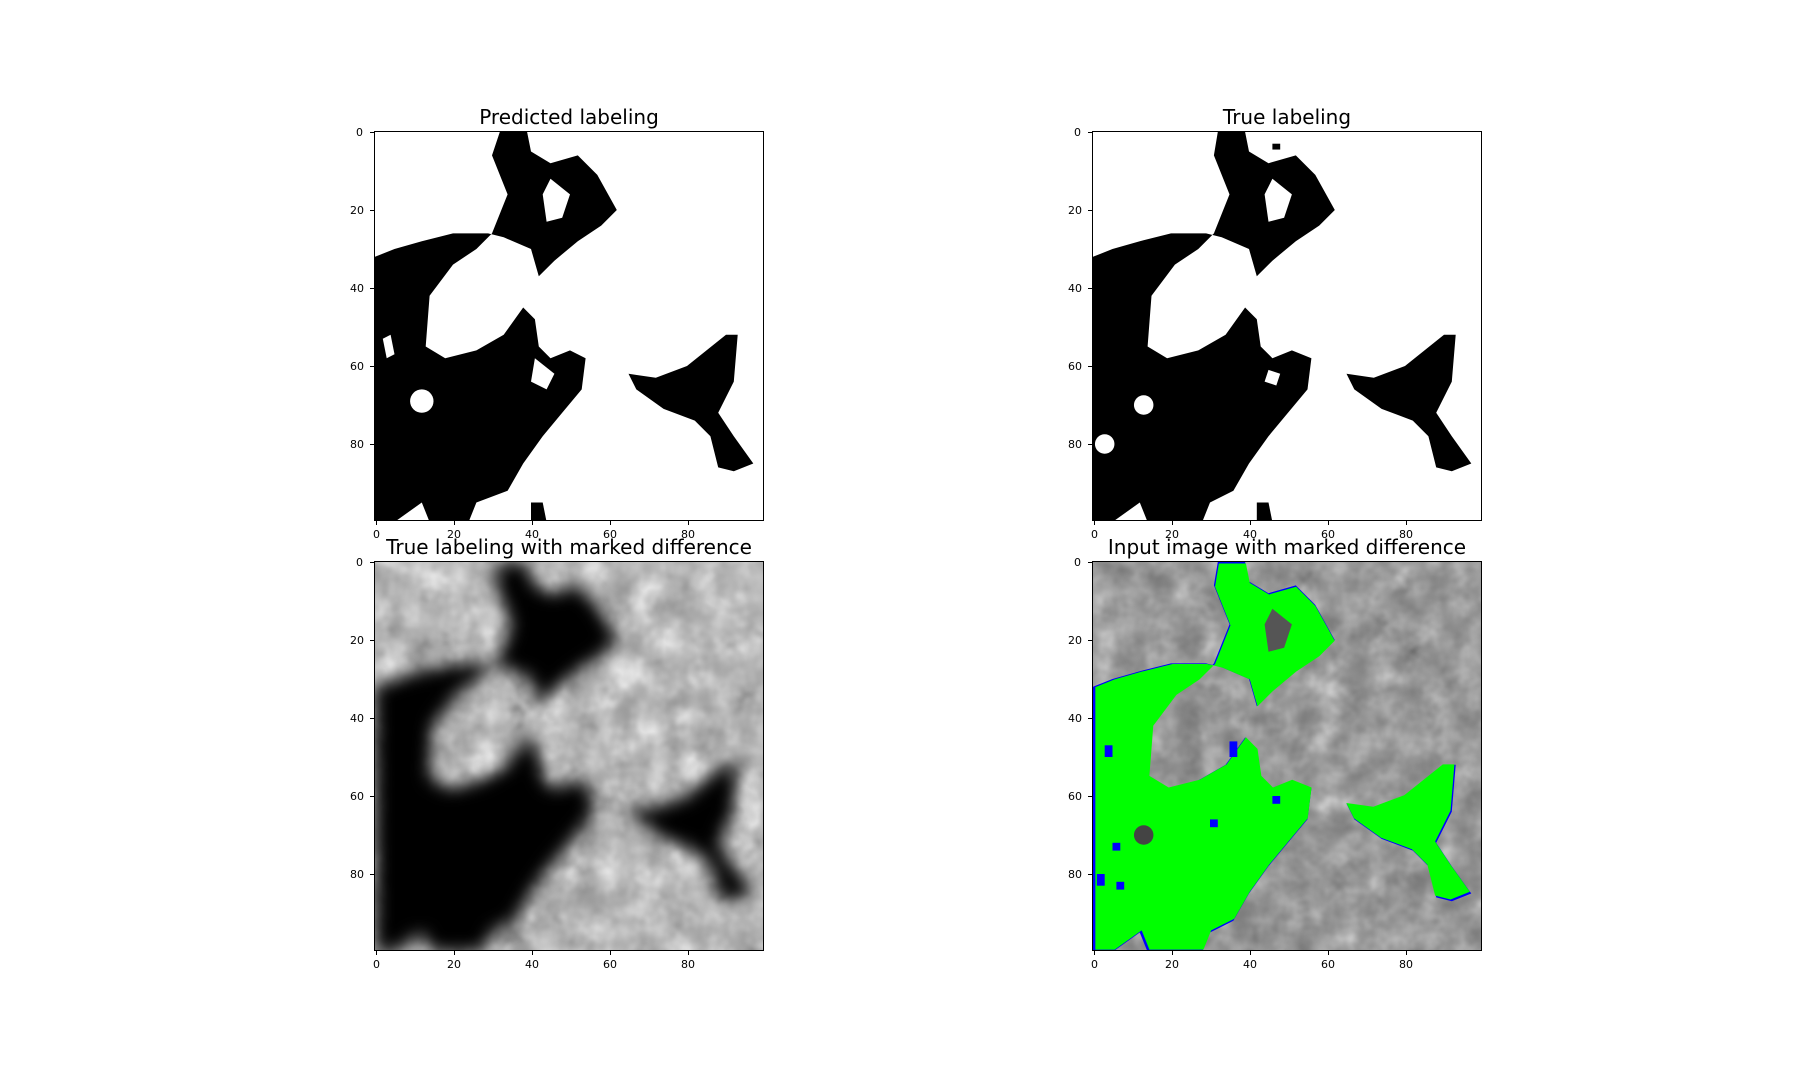 Image resolution: width=1800 pixels, height=1080 pixels. Describe the element at coordinates (1287, 117) in the screenshot. I see `panel-title: True labeling` at that location.